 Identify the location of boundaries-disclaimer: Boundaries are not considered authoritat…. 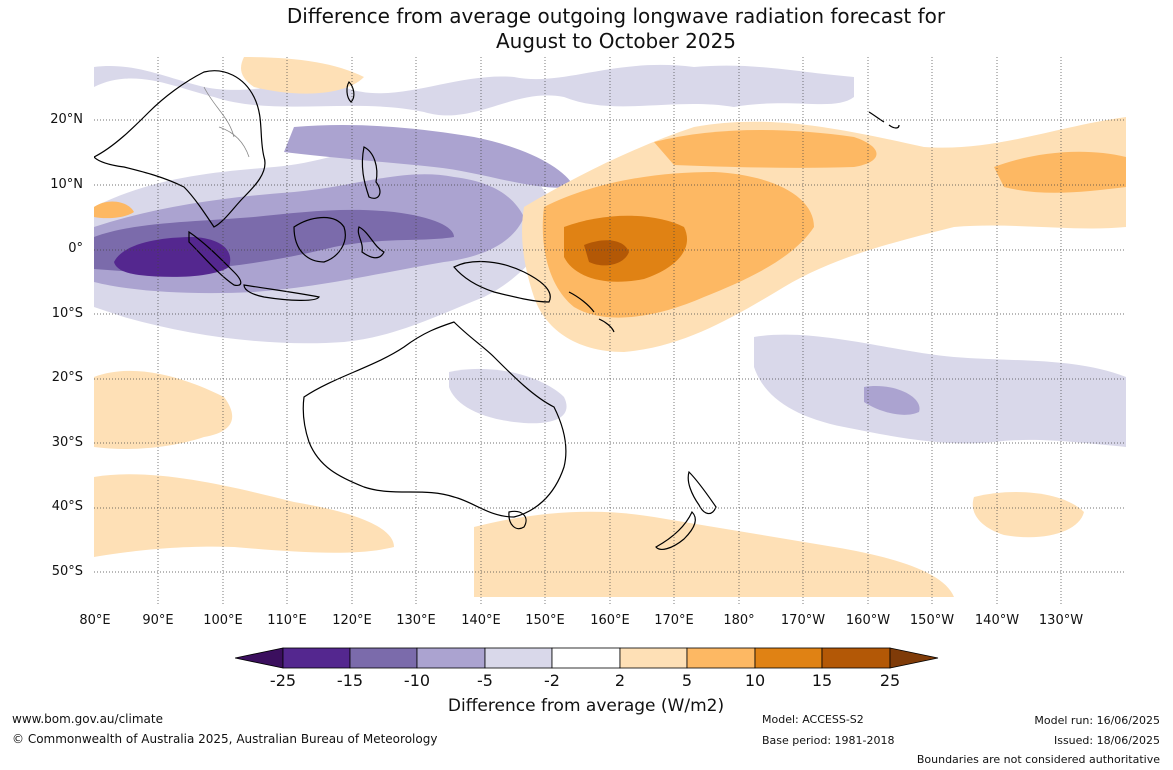
(1038, 759).